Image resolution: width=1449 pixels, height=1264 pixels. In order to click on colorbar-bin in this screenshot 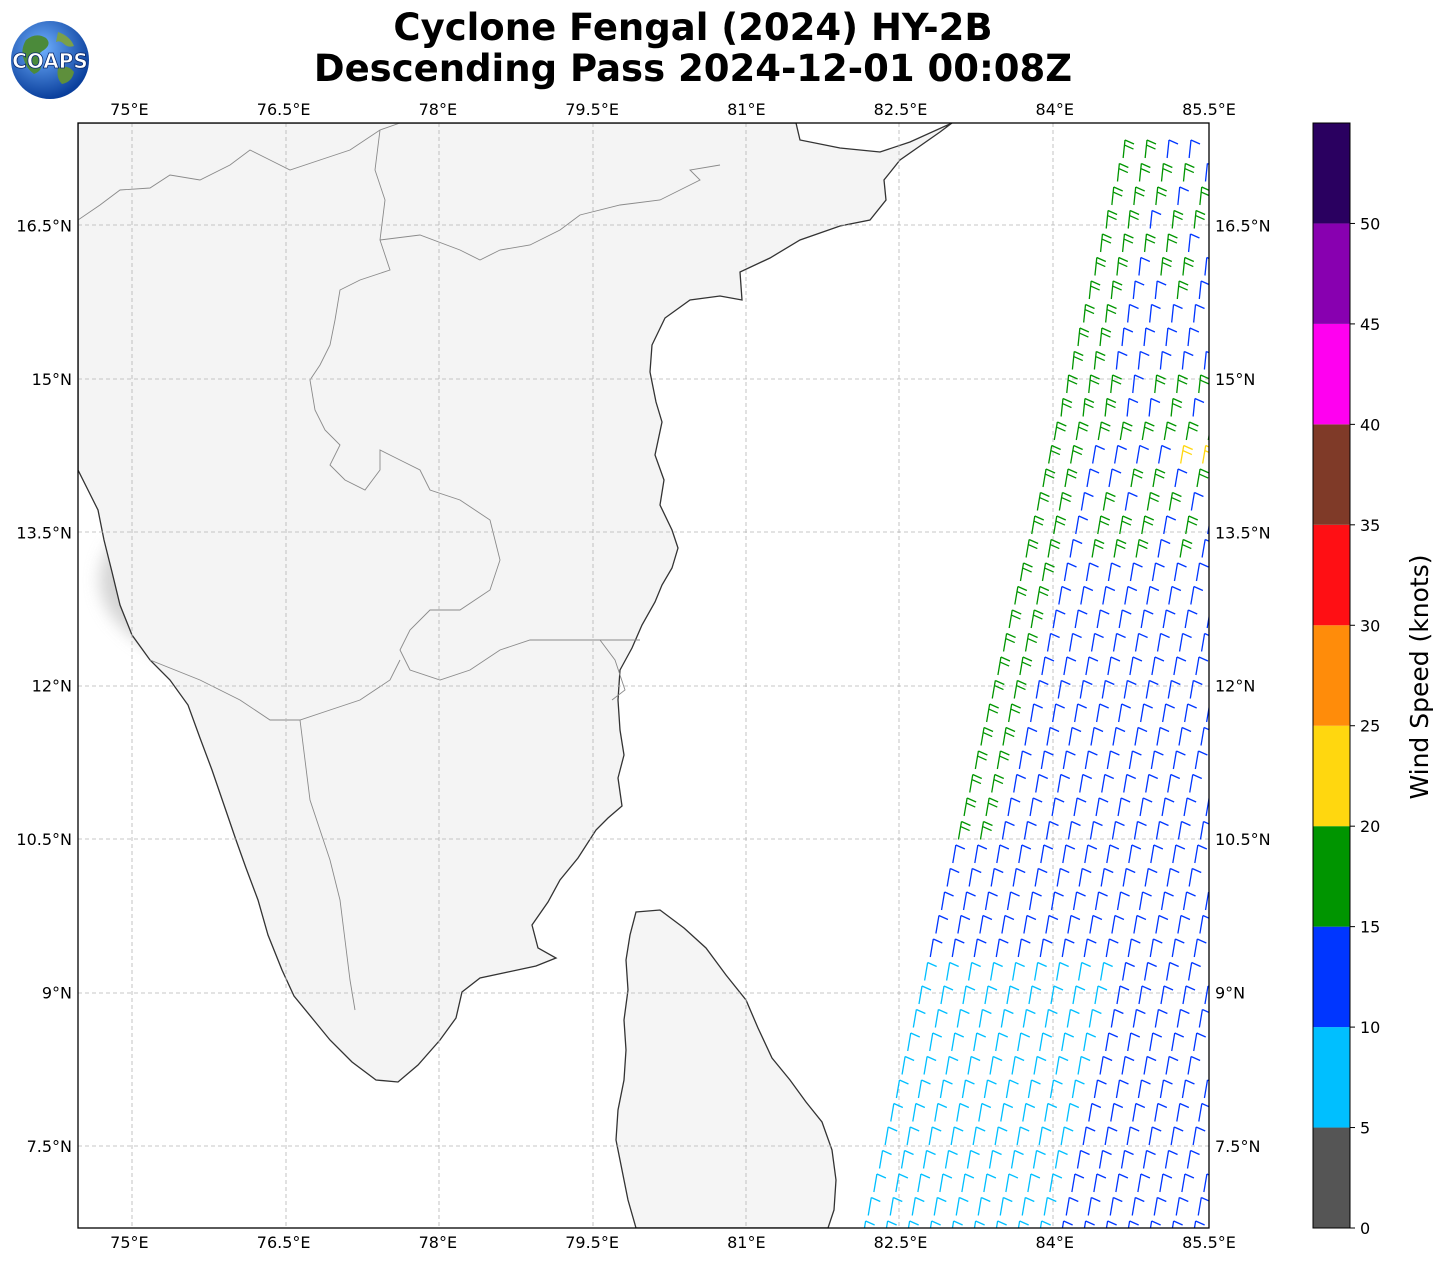, I will do `click(1331, 575)`.